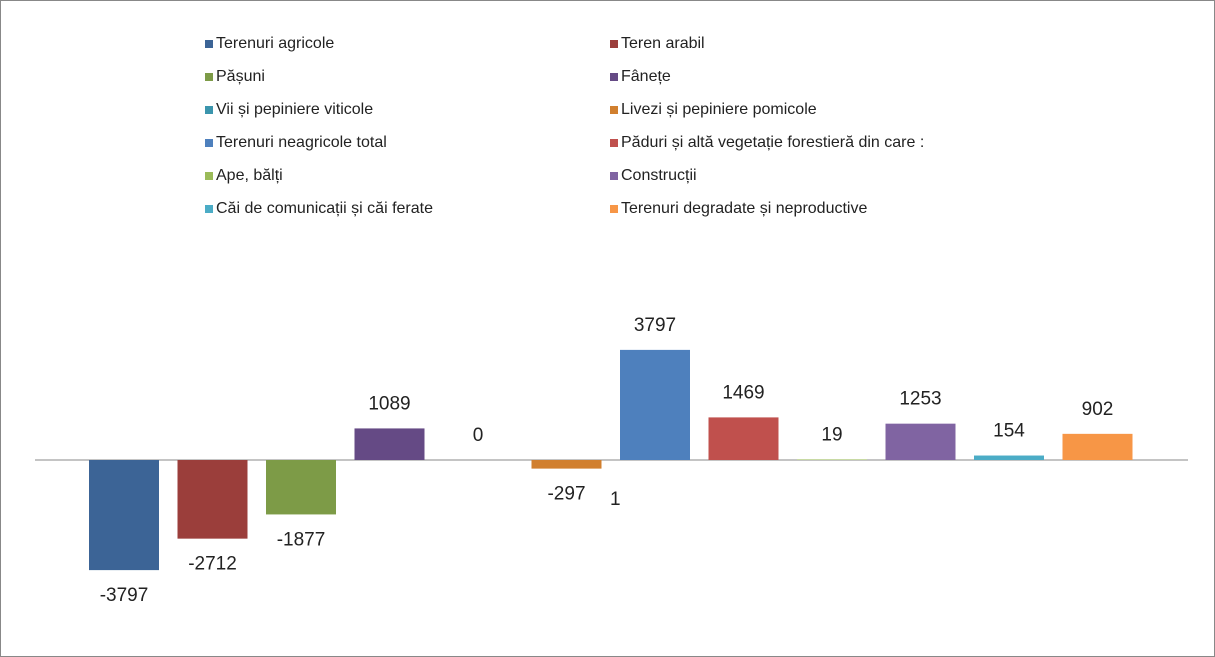 This screenshot has width=1215, height=657. I want to click on data-label: 0, so click(478, 435).